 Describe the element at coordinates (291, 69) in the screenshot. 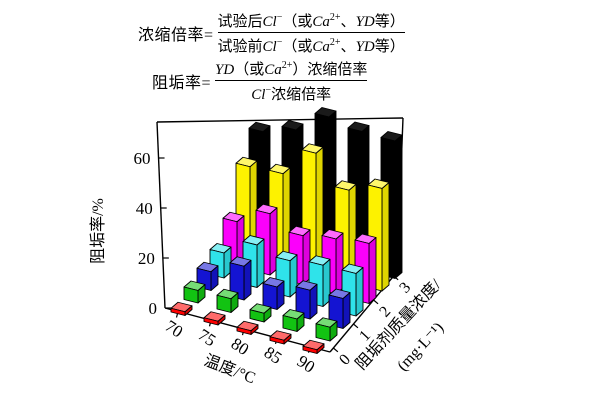

I see `fraction-numerator: YD（或Ca2+）浓缩倍率` at that location.